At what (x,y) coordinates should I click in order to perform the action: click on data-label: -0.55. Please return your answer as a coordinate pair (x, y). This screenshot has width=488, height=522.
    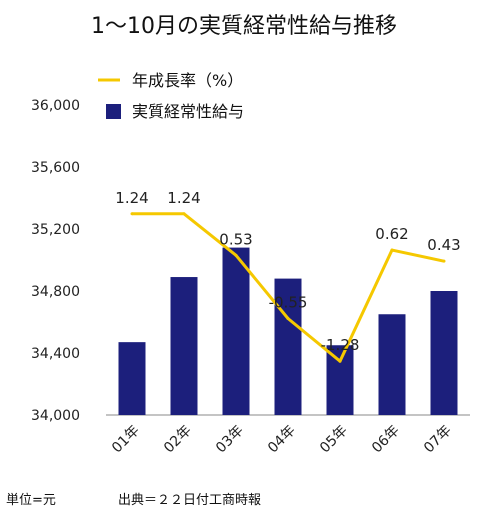
    Looking at the image, I should click on (288, 302).